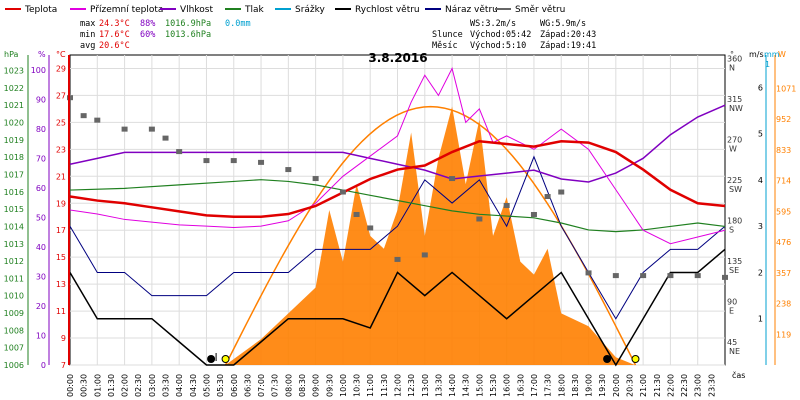 This screenshot has height=400, width=800. Describe the element at coordinates (138, 385) in the screenshot. I see `axis-x-tick: 02:30` at that location.